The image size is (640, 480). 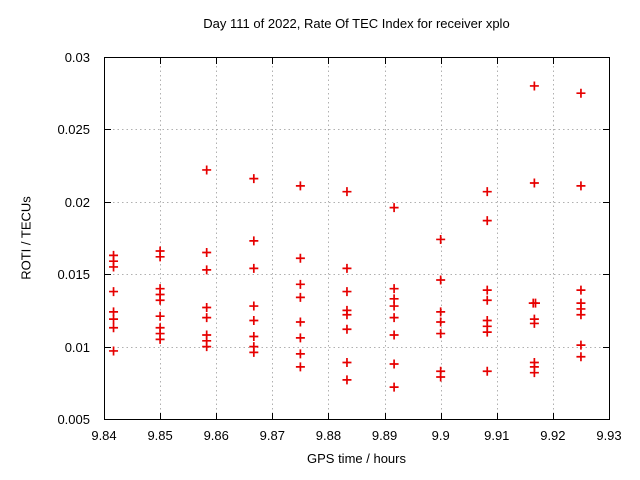 What do you see at coordinates (356, 458) in the screenshot?
I see `x-axis-label: GPS time / hours` at bounding box center [356, 458].